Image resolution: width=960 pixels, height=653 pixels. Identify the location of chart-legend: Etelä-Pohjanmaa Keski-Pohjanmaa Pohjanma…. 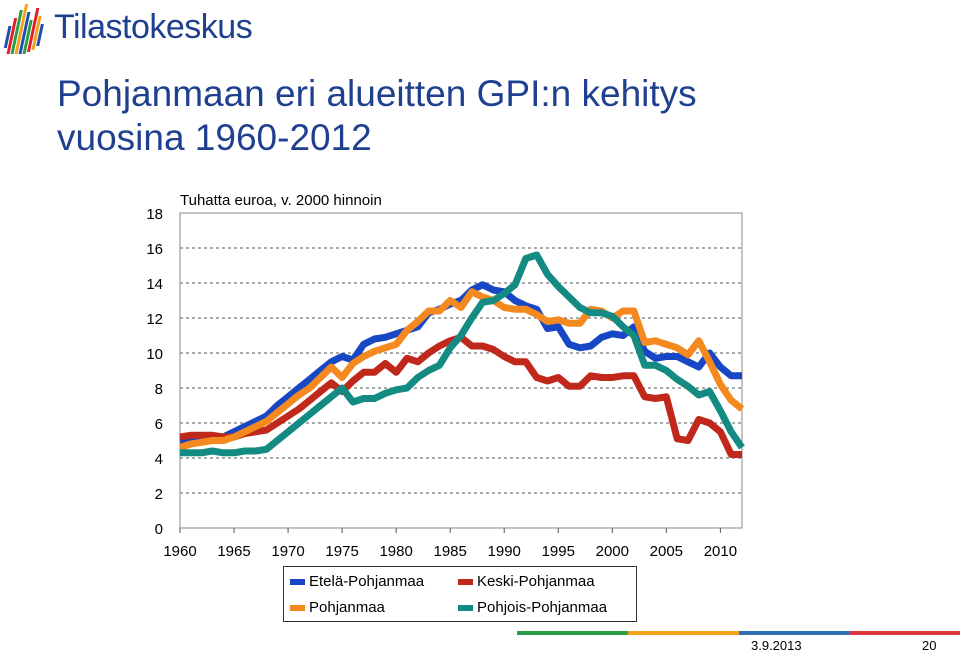
(460, 594).